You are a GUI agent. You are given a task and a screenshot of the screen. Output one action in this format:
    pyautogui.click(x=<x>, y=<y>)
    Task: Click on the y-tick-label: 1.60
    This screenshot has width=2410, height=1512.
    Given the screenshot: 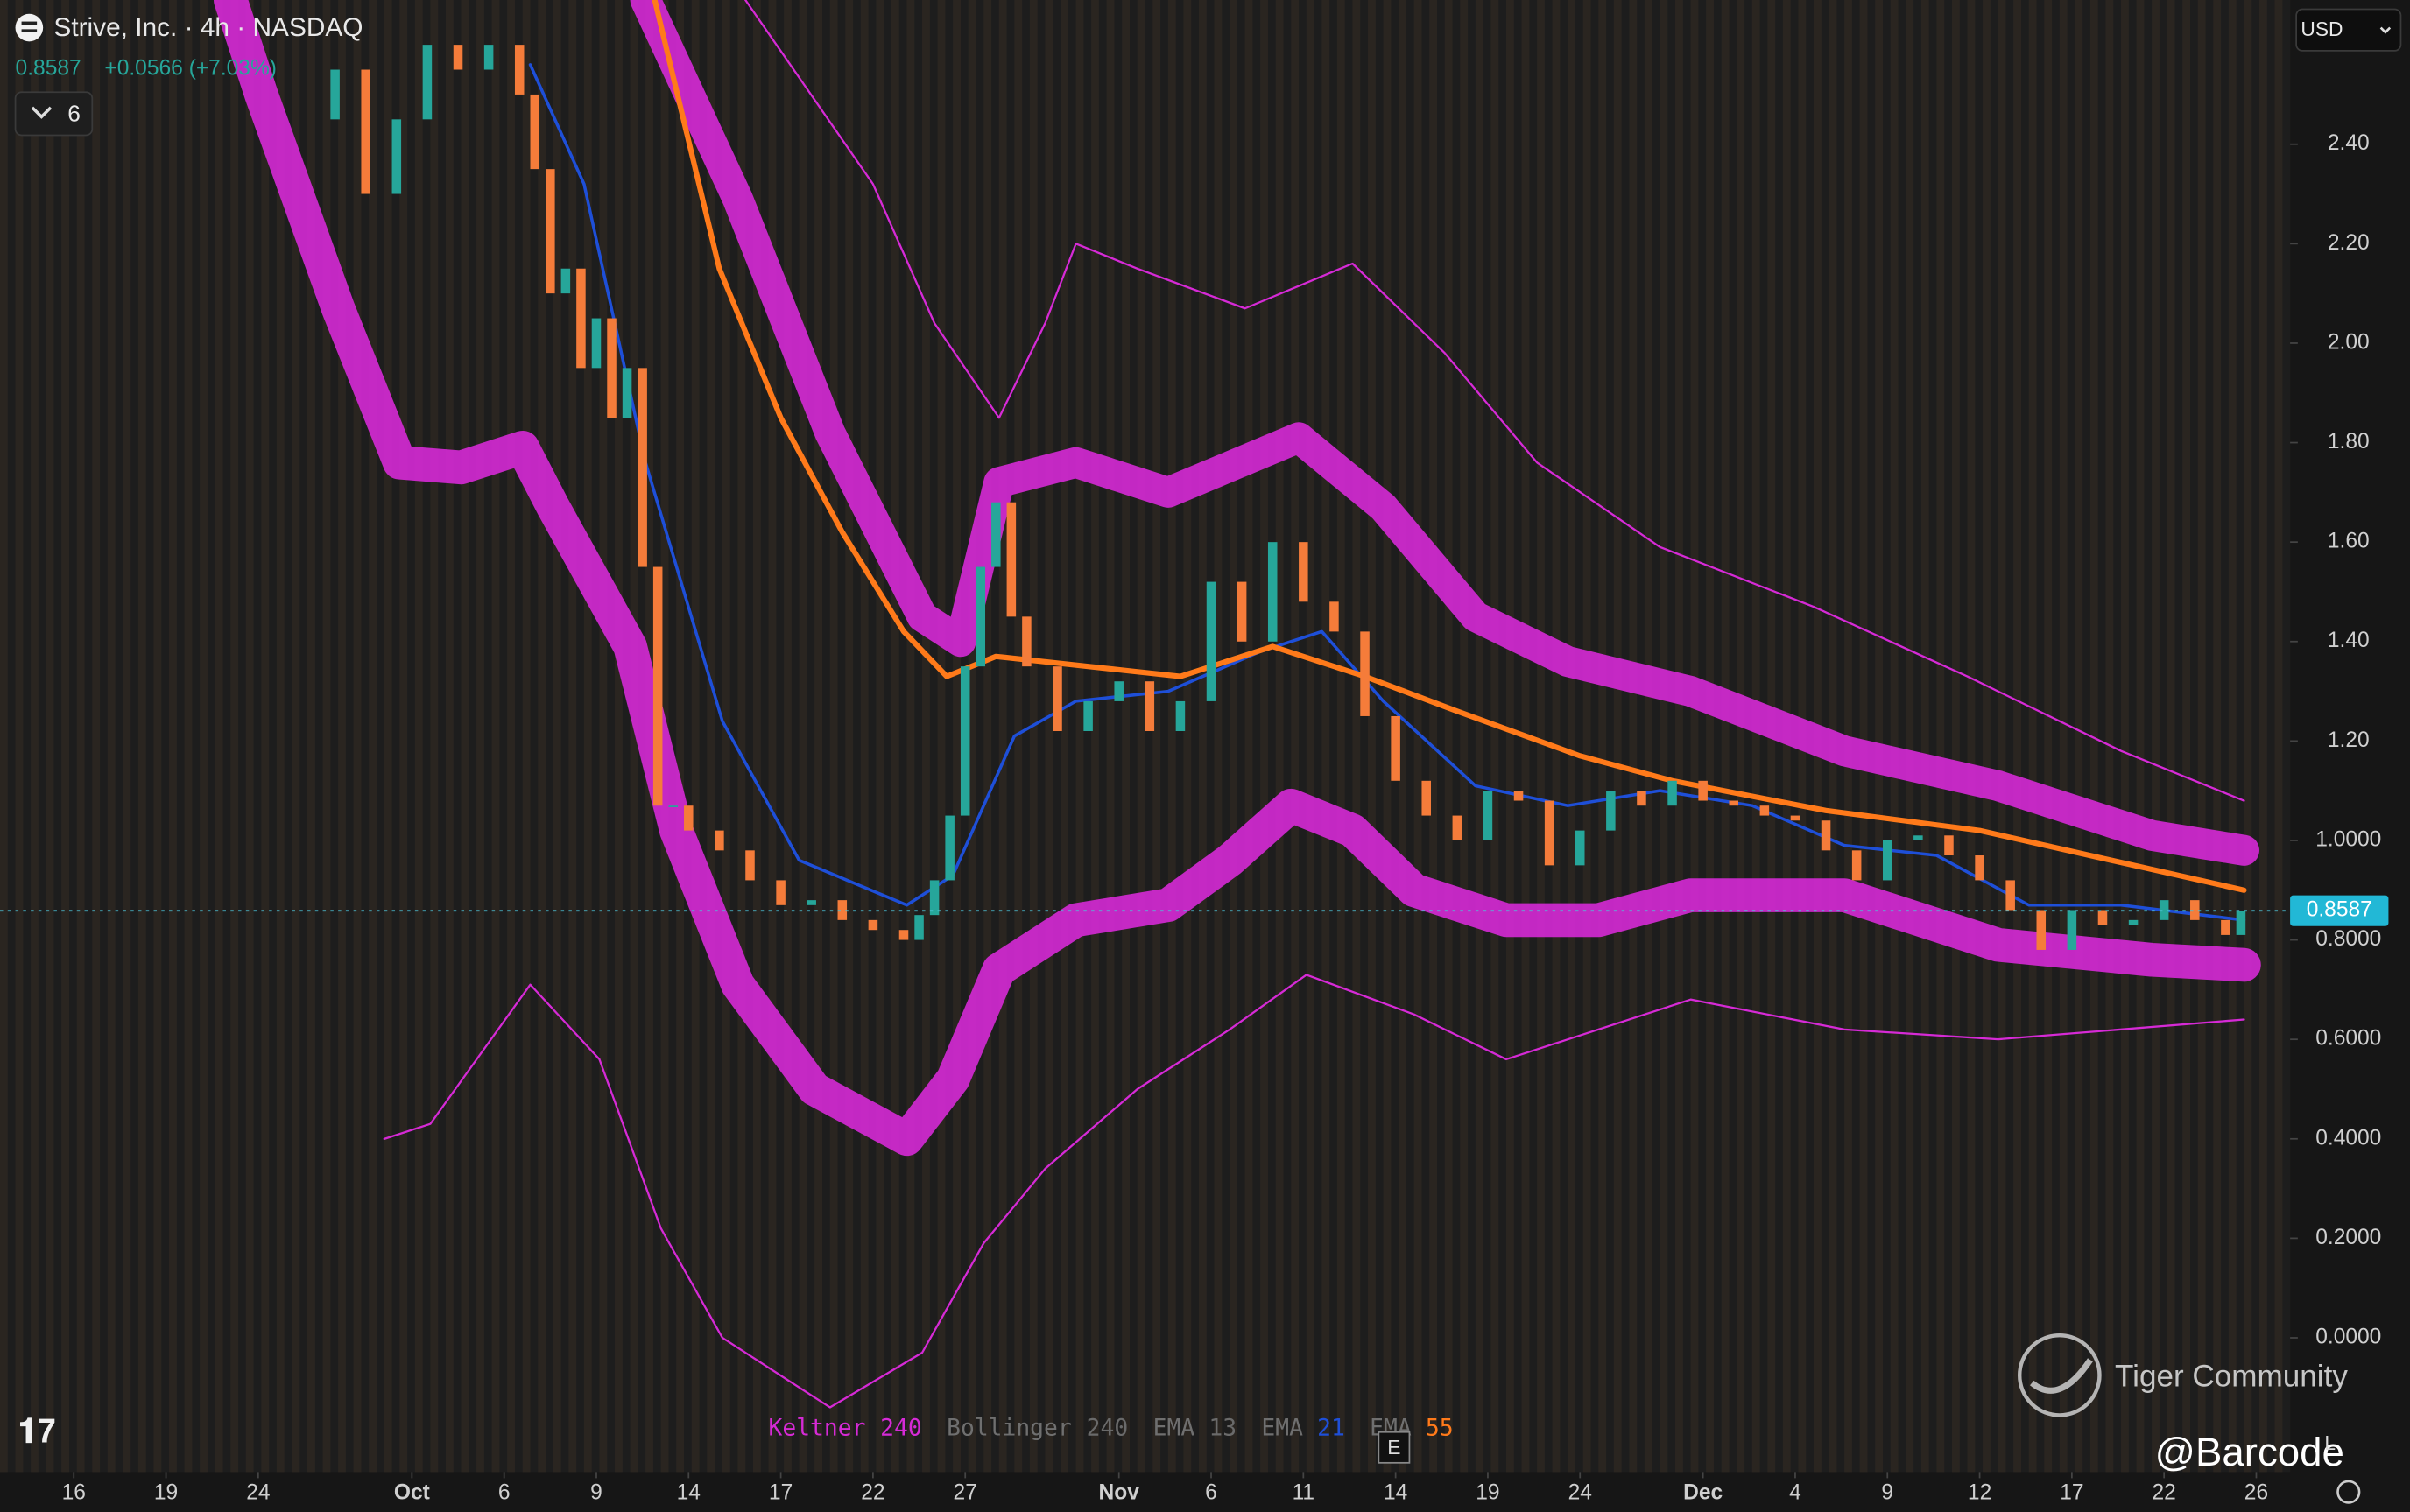 What is the action you would take?
    pyautogui.click(x=2349, y=541)
    